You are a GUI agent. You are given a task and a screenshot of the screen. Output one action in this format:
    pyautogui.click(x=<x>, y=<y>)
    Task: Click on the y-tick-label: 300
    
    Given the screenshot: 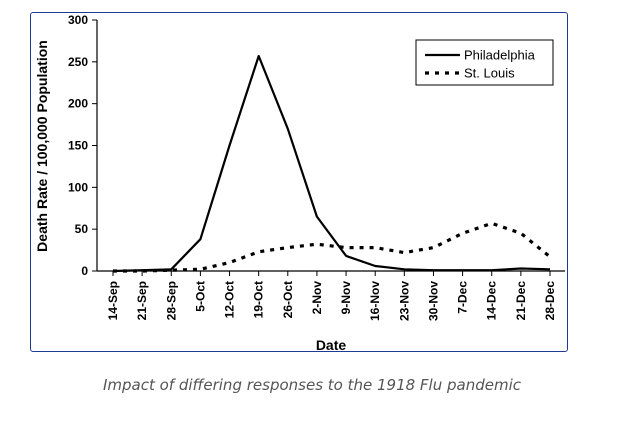 What is the action you would take?
    pyautogui.click(x=78, y=20)
    